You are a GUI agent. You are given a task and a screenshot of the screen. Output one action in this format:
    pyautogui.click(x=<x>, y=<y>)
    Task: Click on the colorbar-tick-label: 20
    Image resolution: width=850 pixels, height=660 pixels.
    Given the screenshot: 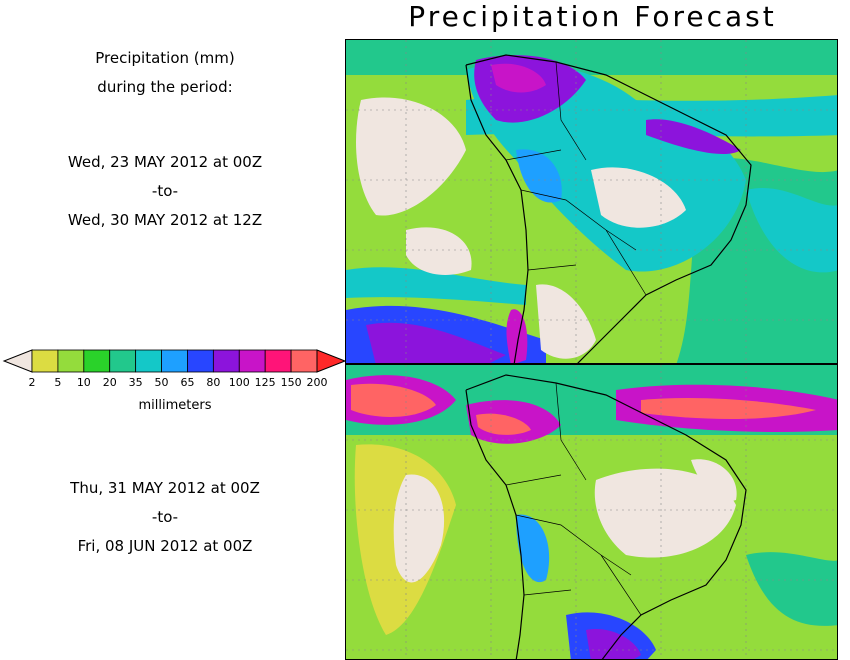 What is the action you would take?
    pyautogui.click(x=110, y=382)
    